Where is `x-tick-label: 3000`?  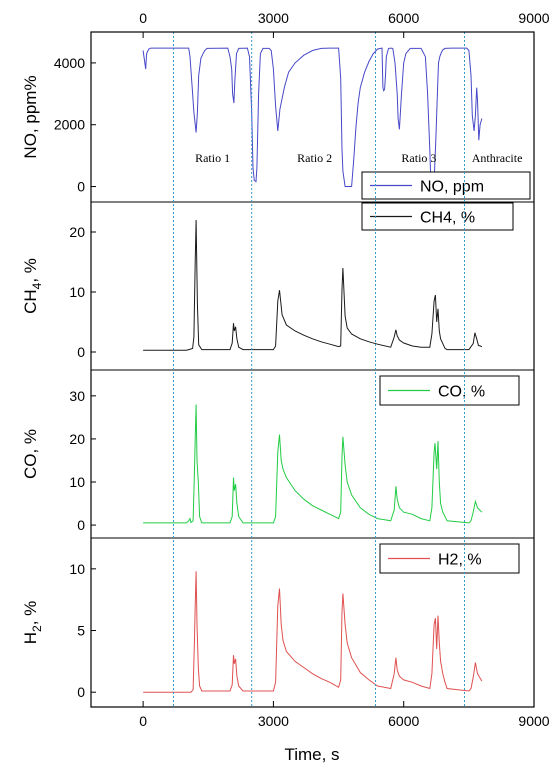
x-tick-label: 3000 is located at coordinates (273, 721).